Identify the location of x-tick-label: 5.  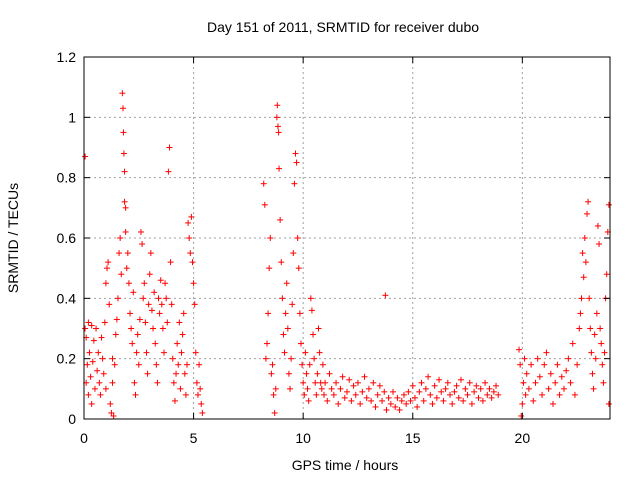
(194, 438).